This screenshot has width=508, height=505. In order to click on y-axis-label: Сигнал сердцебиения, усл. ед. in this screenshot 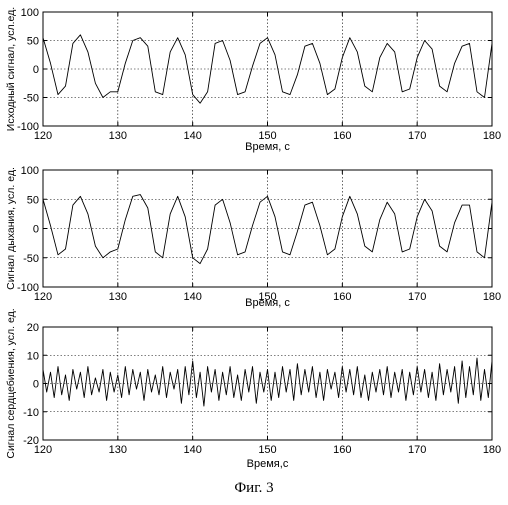, I will do `click(11, 383)`.